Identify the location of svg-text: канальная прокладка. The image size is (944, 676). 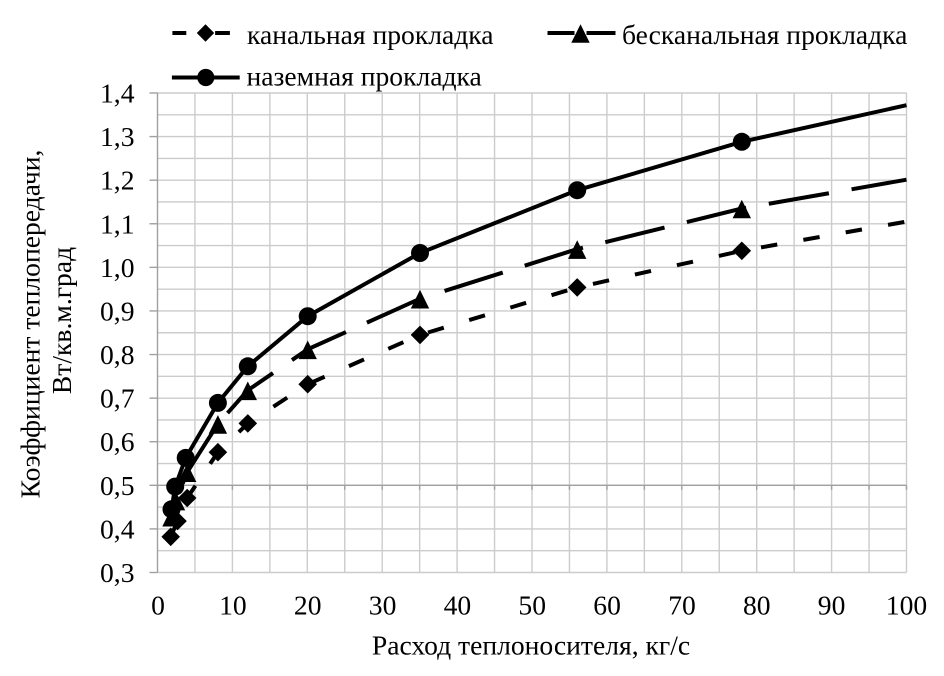
(370, 34).